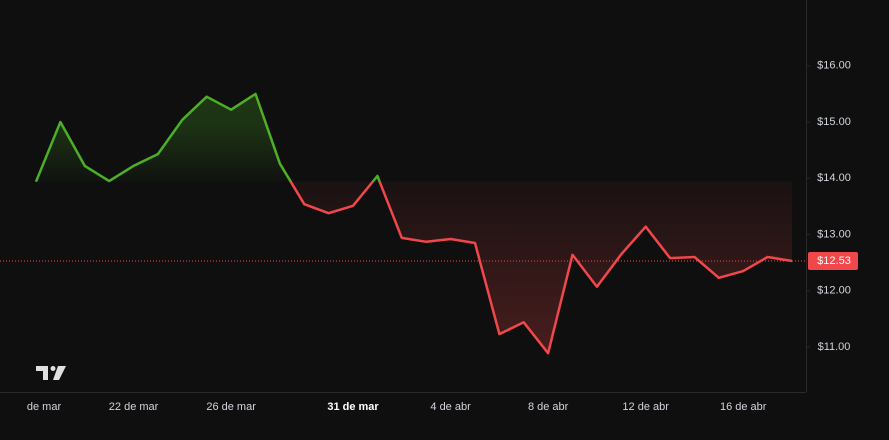 This screenshot has width=889, height=440. Describe the element at coordinates (231, 407) in the screenshot. I see `x-tick-label: 26 de mar` at that location.